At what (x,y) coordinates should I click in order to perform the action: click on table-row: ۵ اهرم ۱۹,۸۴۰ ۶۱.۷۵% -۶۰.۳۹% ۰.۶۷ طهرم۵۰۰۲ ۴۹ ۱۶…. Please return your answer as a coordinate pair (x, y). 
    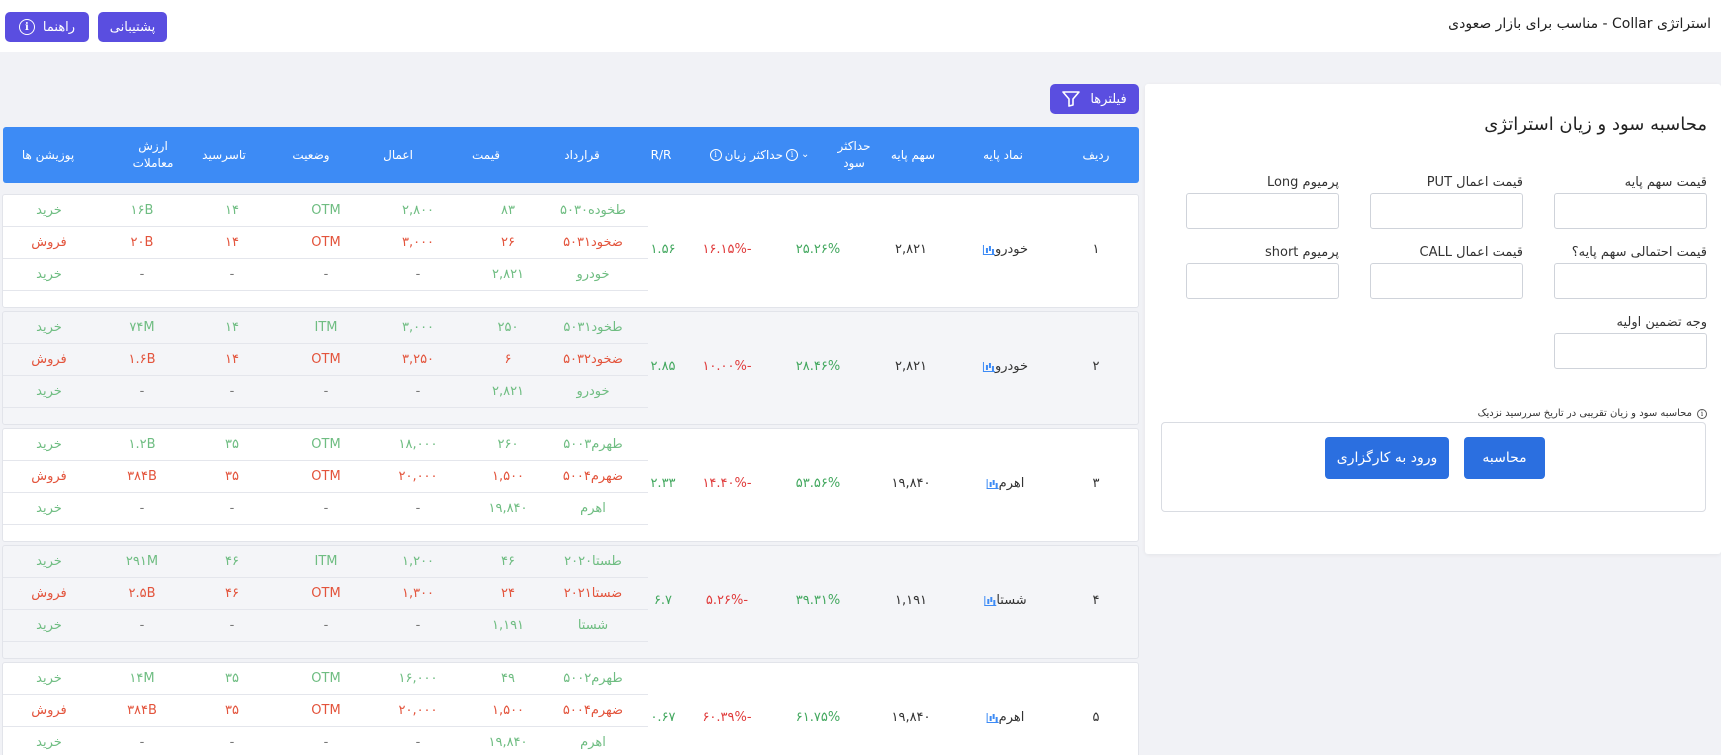
    Looking at the image, I should click on (570, 708).